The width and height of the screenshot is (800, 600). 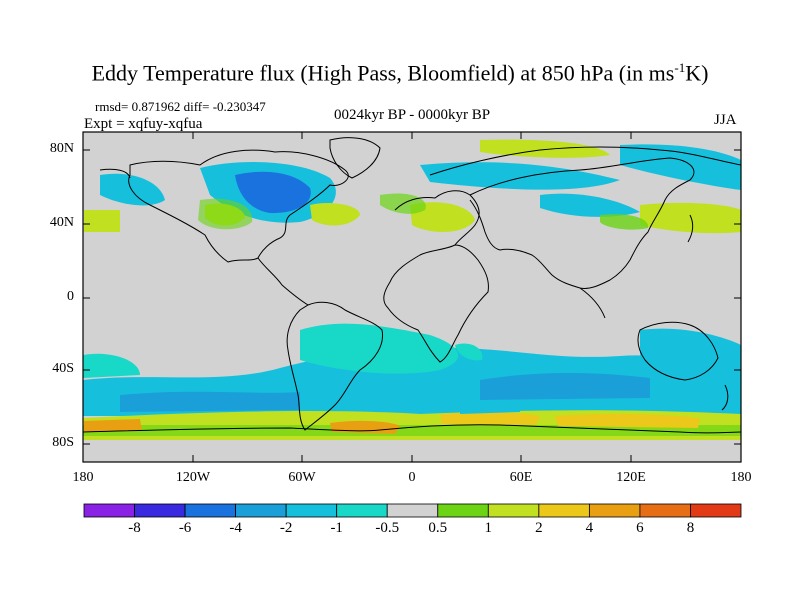 I want to click on colorbar-label: -4, so click(x=235, y=528).